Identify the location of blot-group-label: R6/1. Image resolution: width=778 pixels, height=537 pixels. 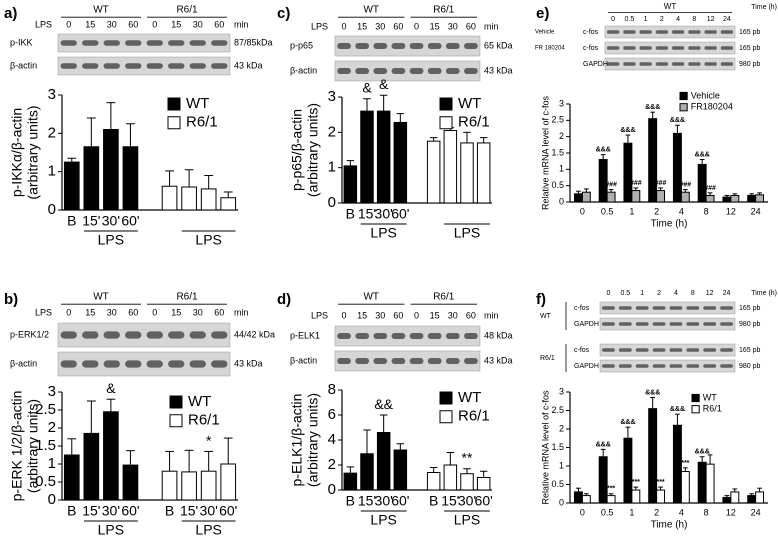
(187, 10).